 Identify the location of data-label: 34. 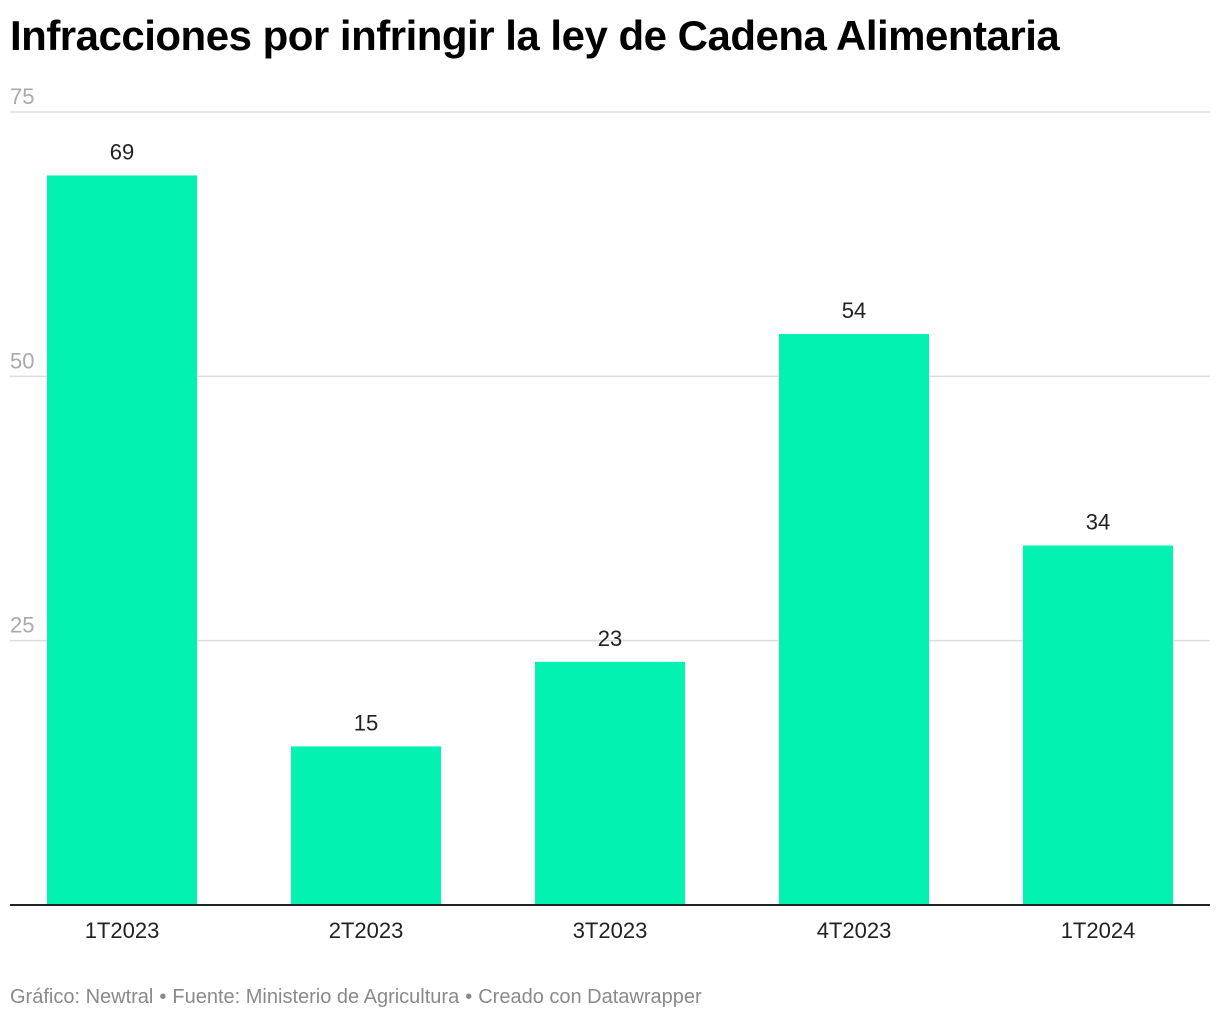
(1098, 522).